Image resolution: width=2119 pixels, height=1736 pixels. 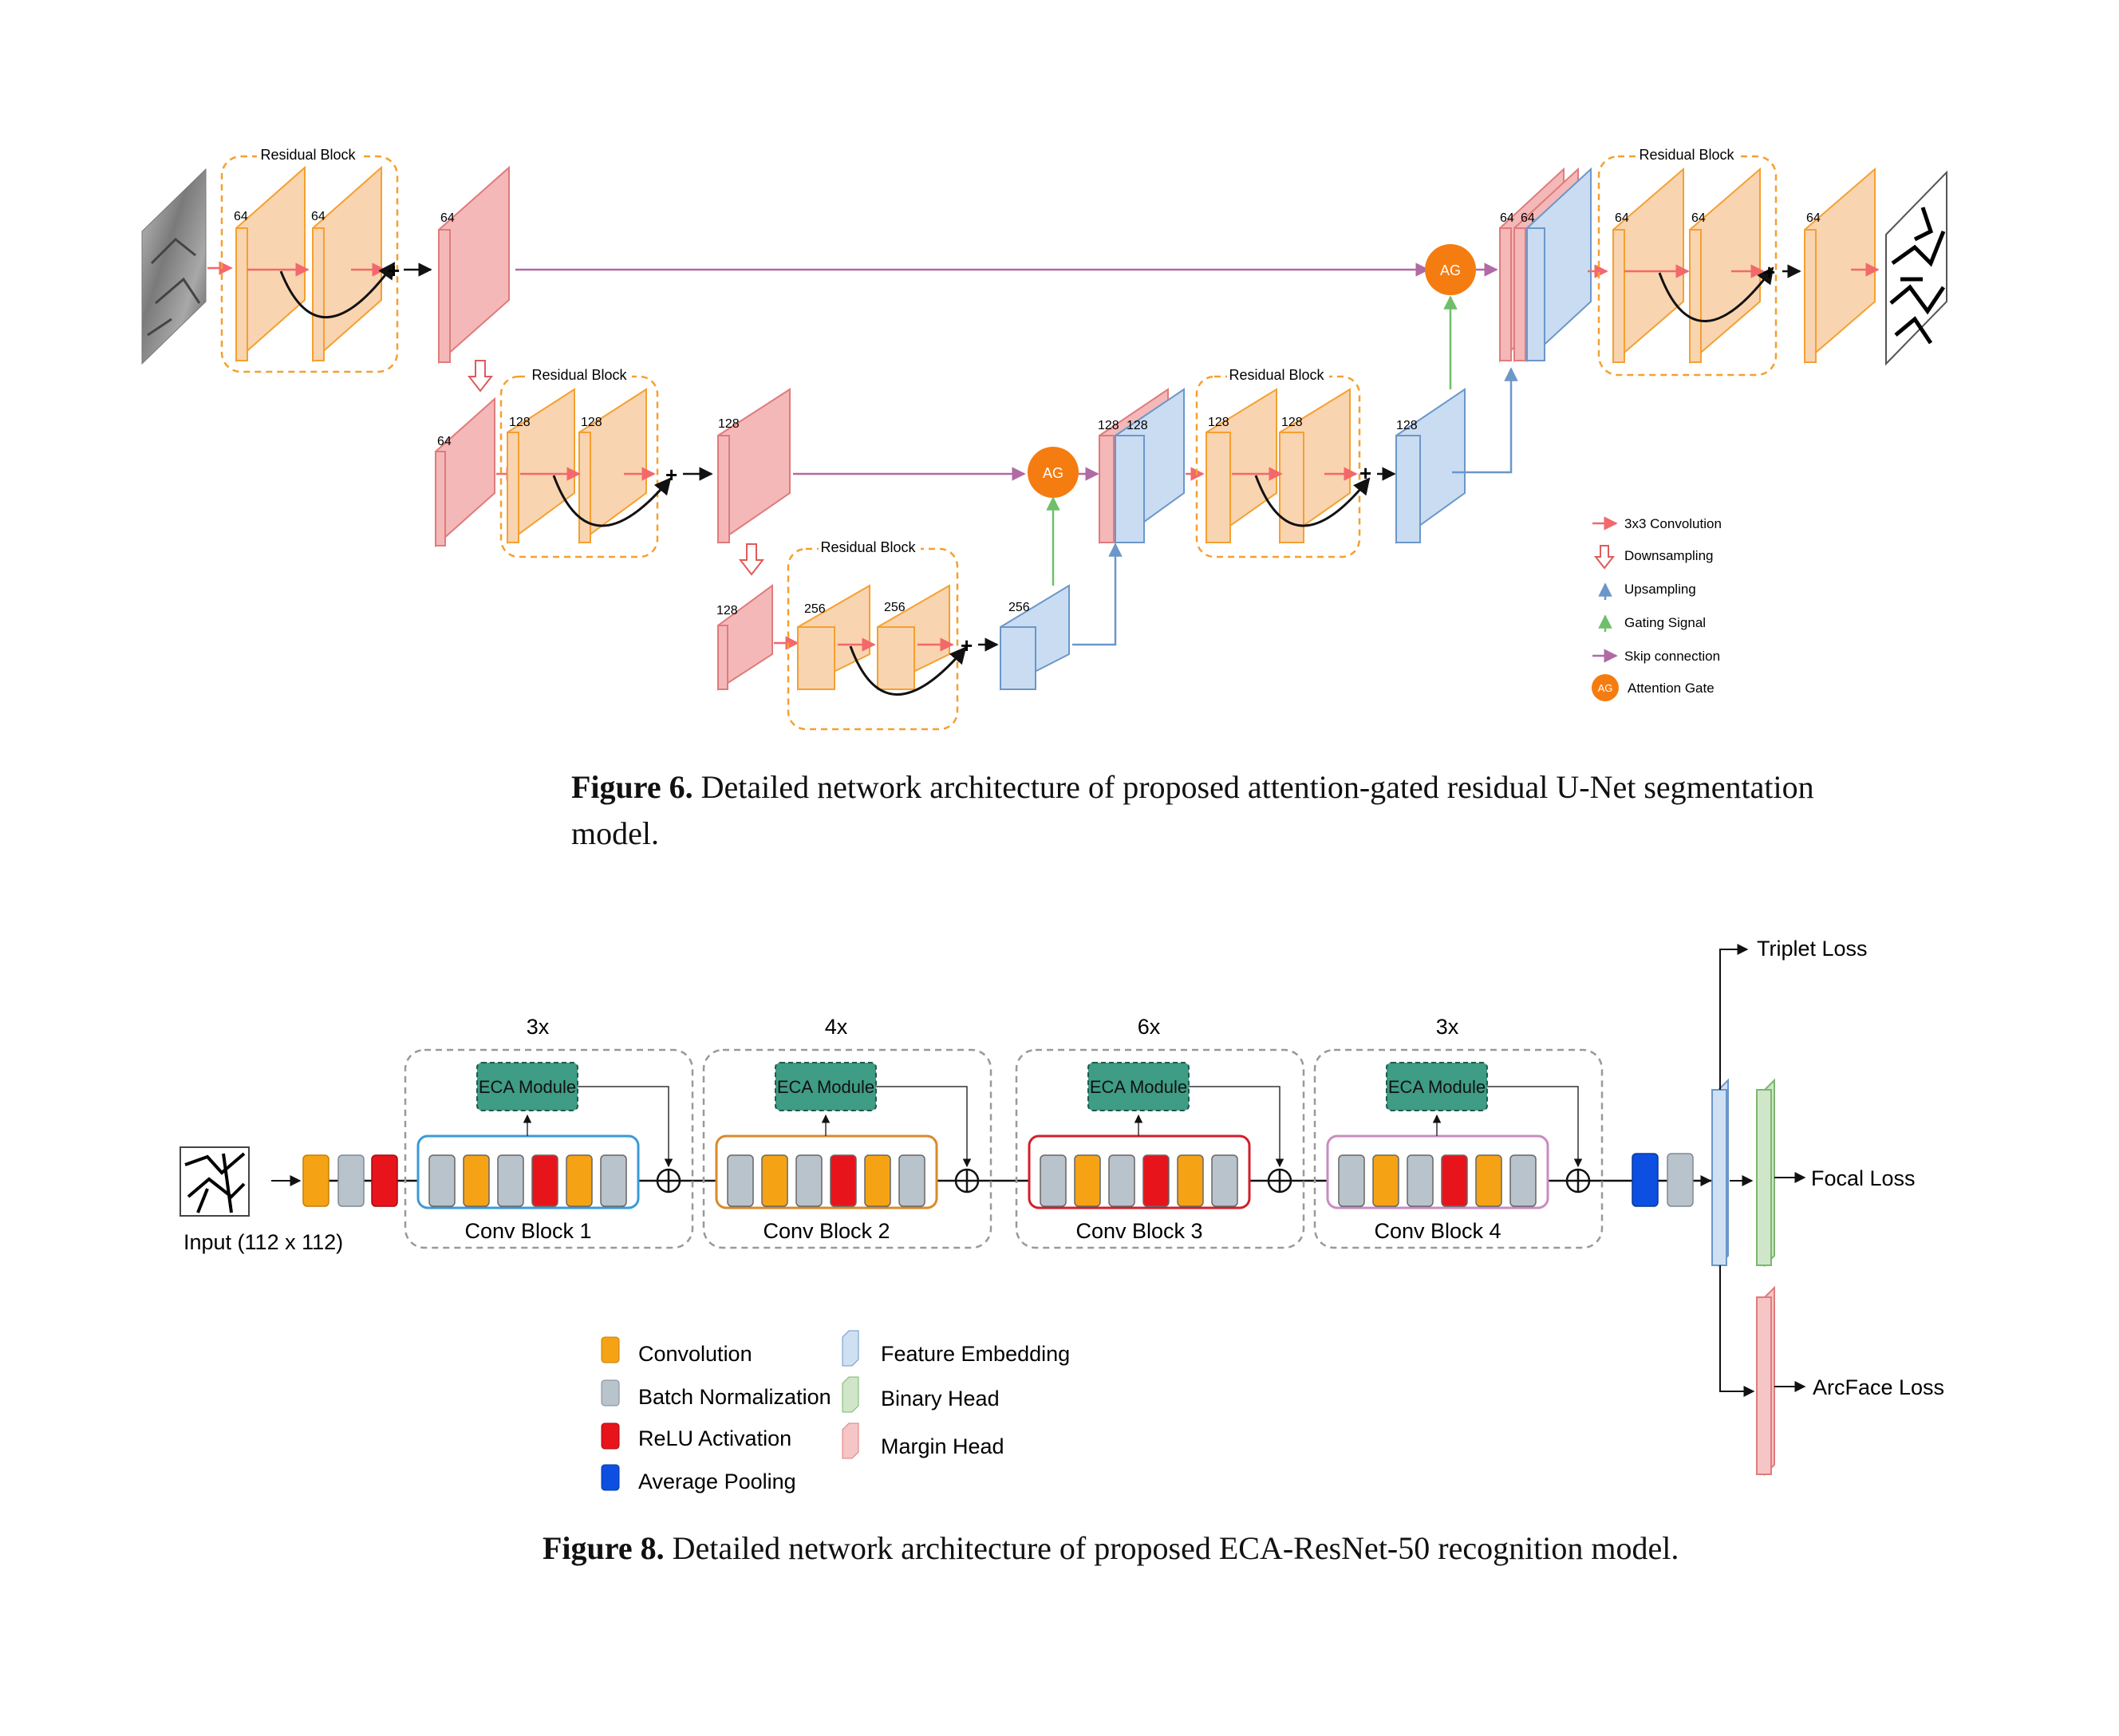 What do you see at coordinates (1737, 1331) in the screenshot?
I see `arcface-branch` at bounding box center [1737, 1331].